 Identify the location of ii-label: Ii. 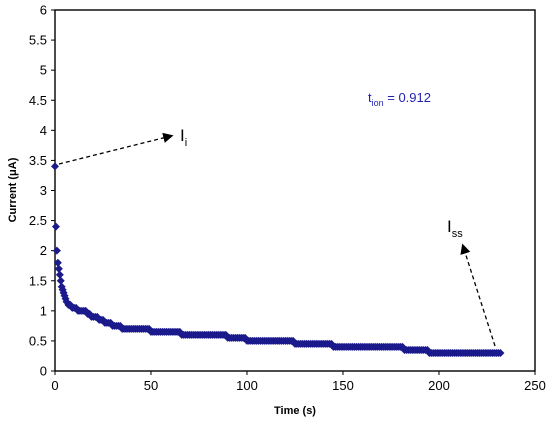
(183, 137).